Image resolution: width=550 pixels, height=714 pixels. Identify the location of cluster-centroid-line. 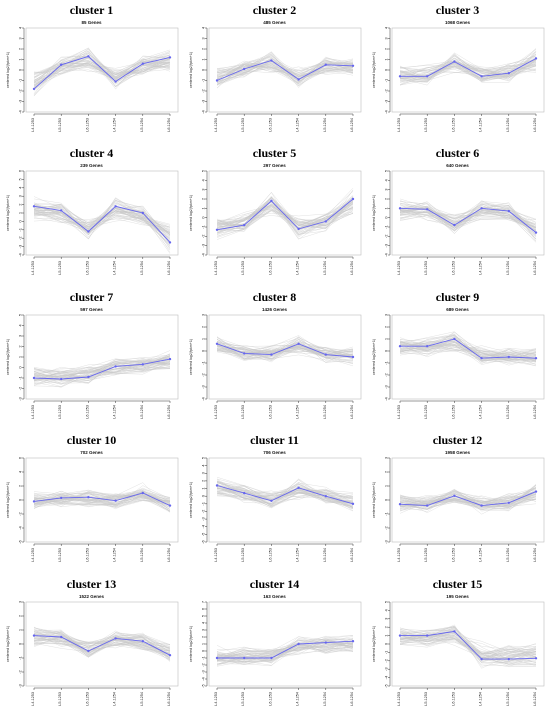
(102, 645).